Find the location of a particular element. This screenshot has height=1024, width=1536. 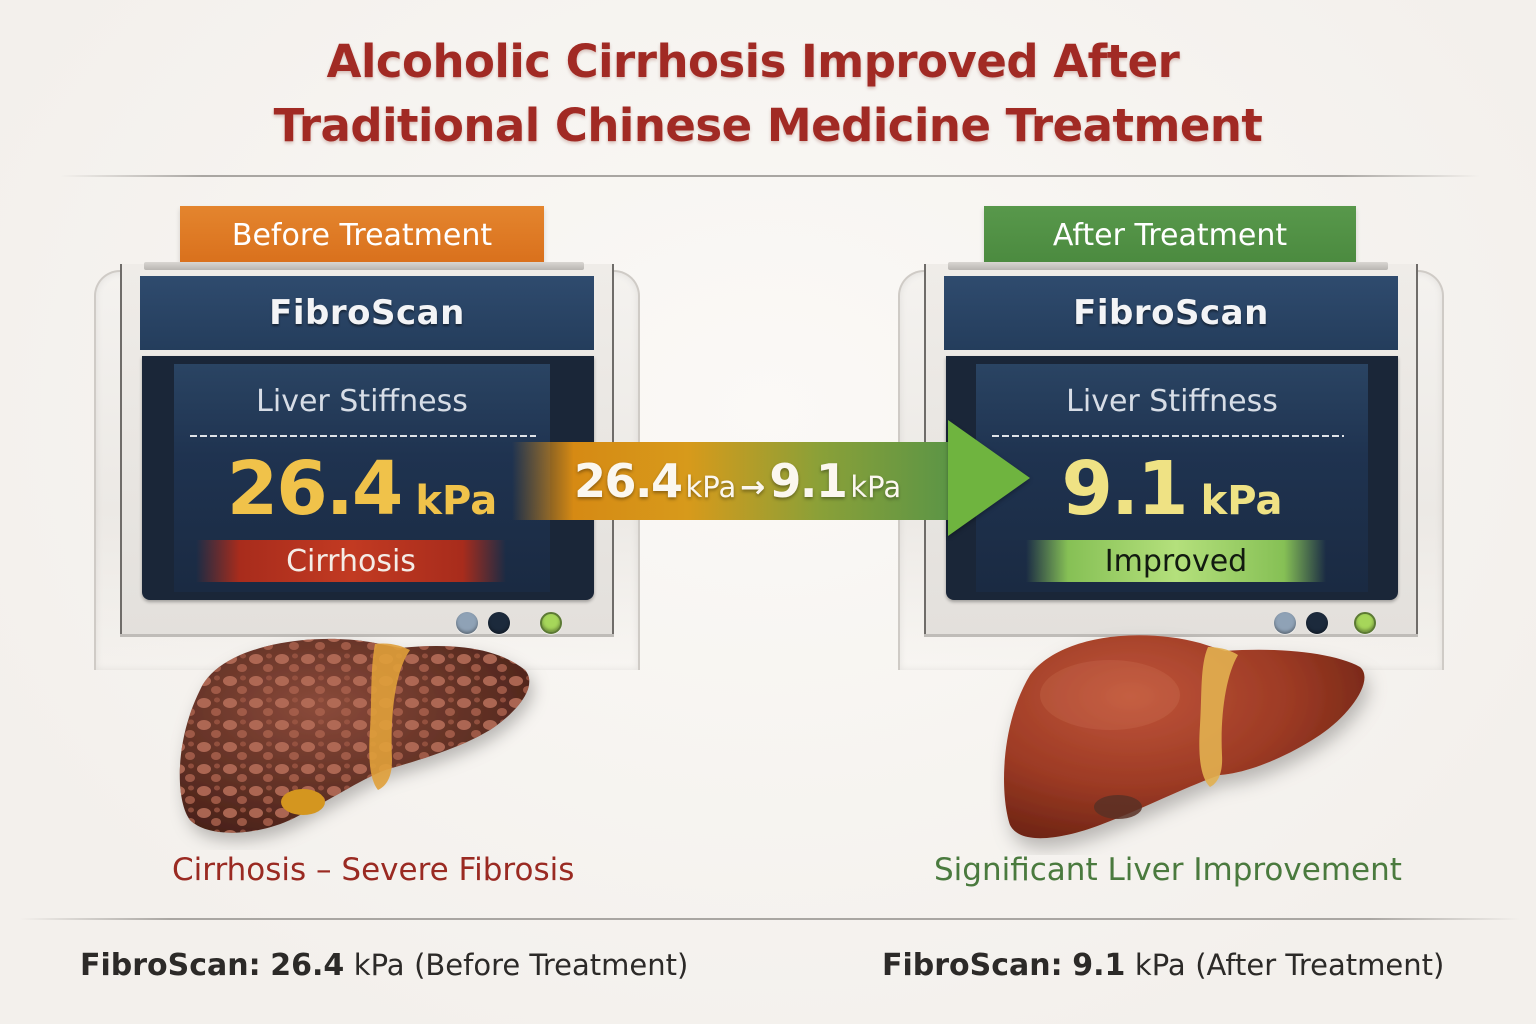

before-tab-label: Before Treatment is located at coordinates (362, 235).